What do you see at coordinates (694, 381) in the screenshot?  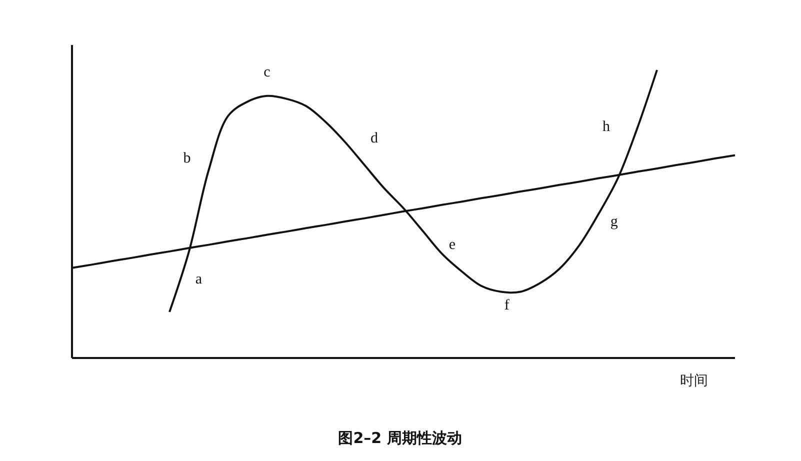 I see `x-axis-title: 时间` at bounding box center [694, 381].